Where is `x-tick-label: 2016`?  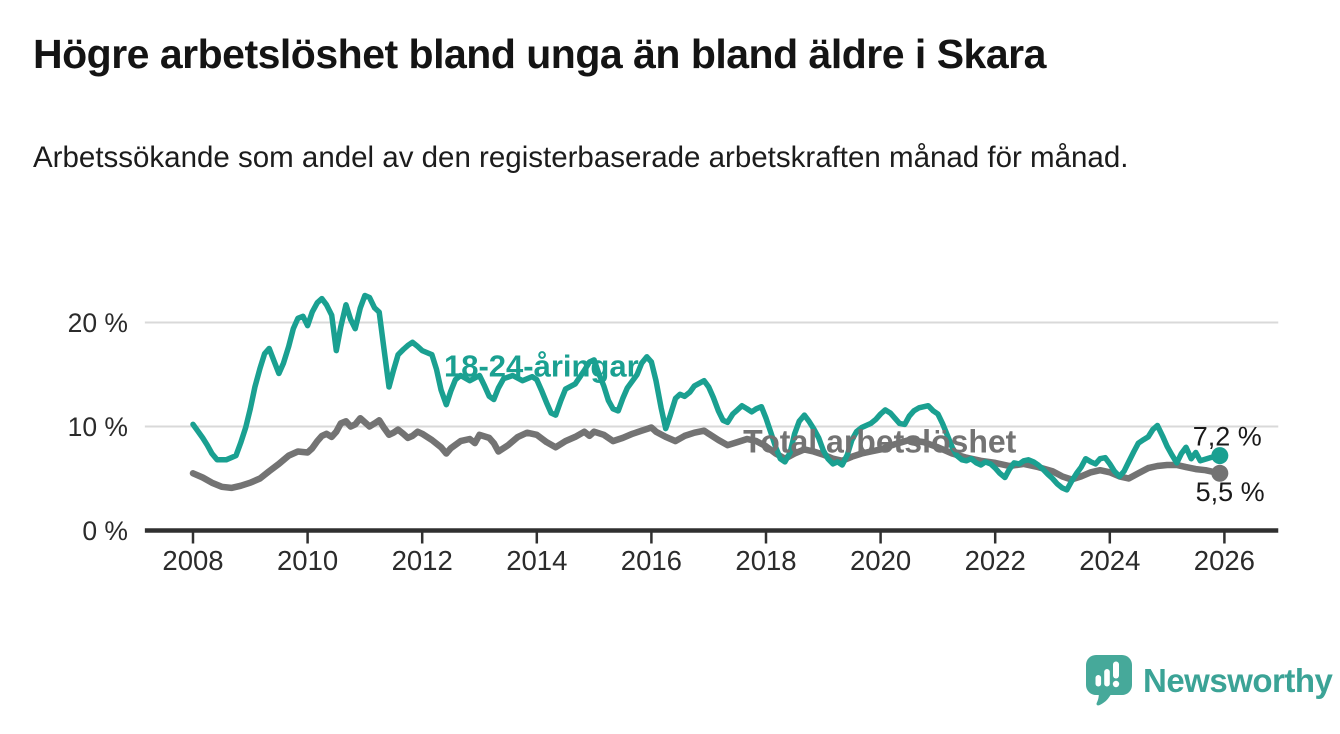 x-tick-label: 2016 is located at coordinates (651, 560).